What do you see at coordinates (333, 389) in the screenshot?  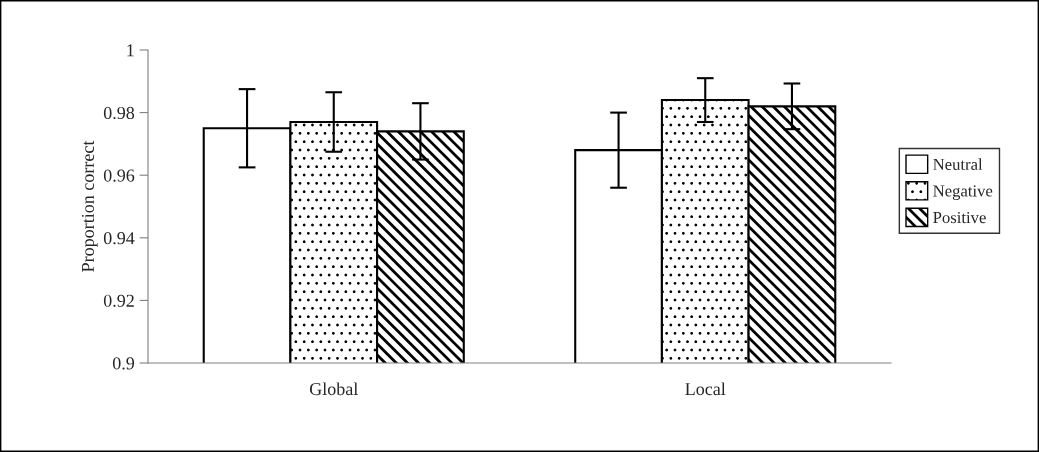 I see `x-tick-label: Global` at bounding box center [333, 389].